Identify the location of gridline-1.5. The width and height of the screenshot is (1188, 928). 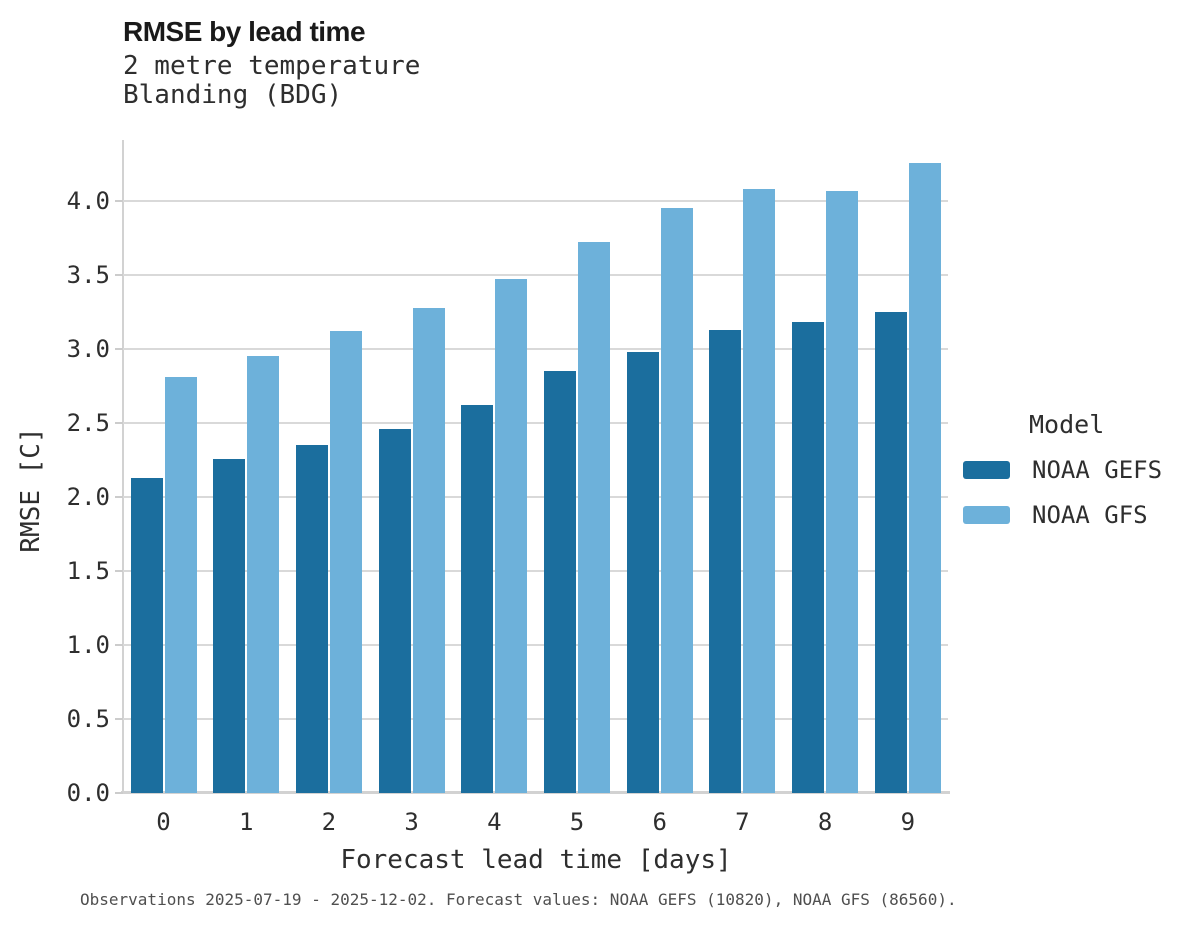
(535, 571).